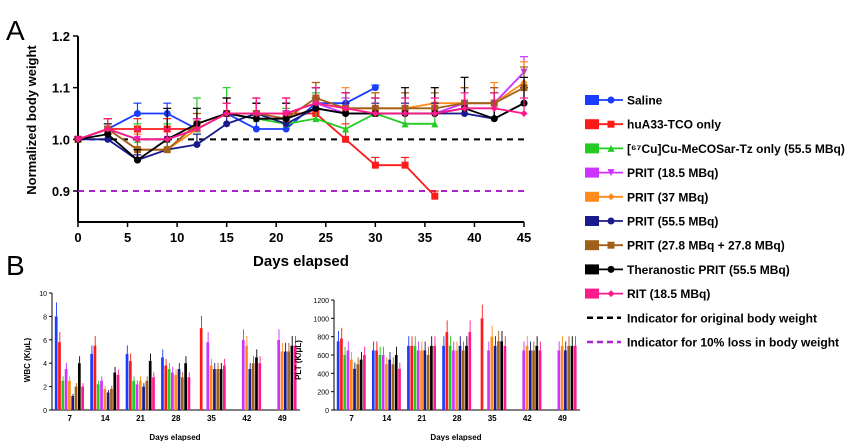  Describe the element at coordinates (298, 360) in the screenshot. I see `chart-b2-ylabel: PLT (K/μL)` at that location.